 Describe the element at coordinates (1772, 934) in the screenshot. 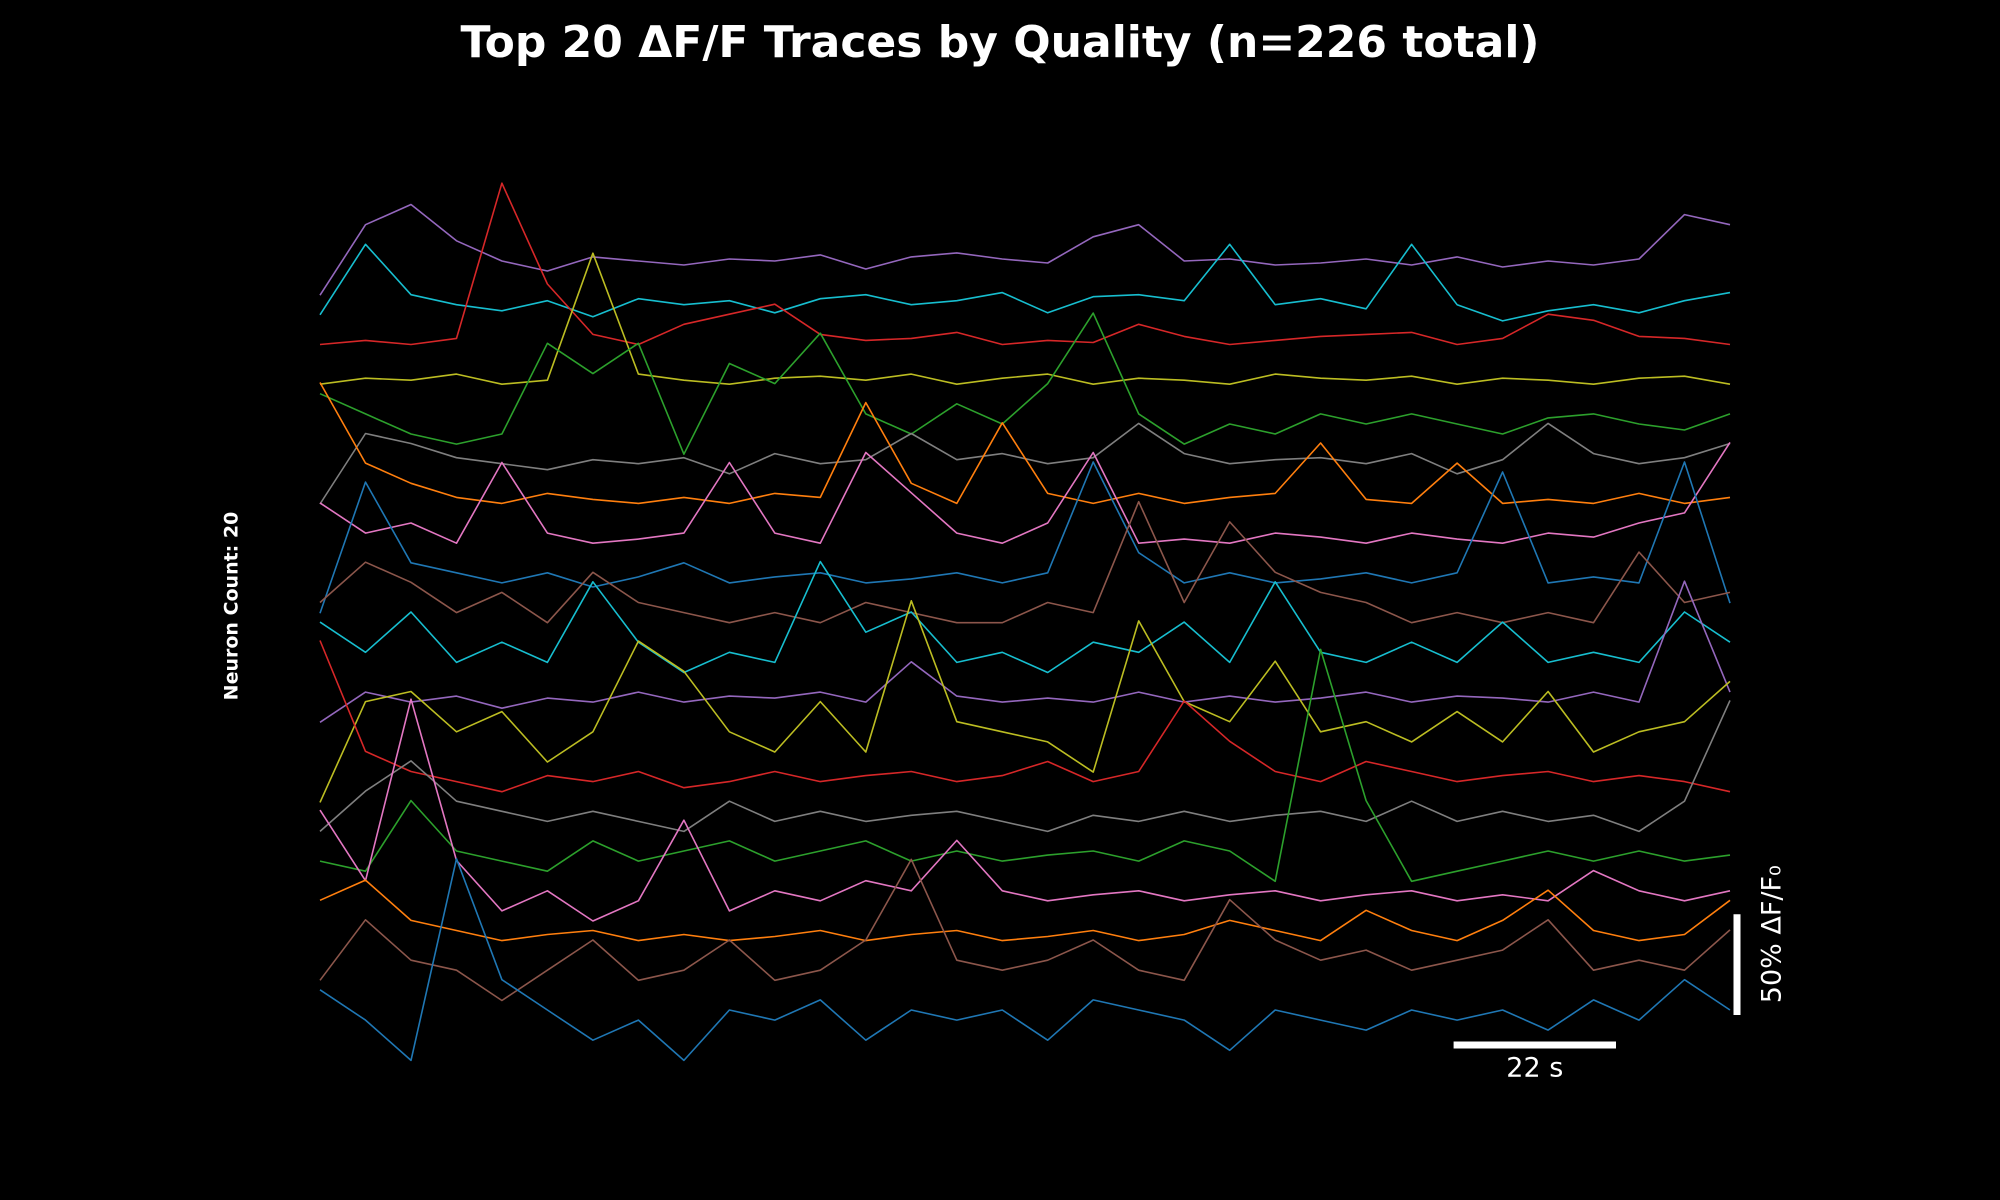

I see `amplitude-scale-label: 50% ΔF/F₀` at that location.